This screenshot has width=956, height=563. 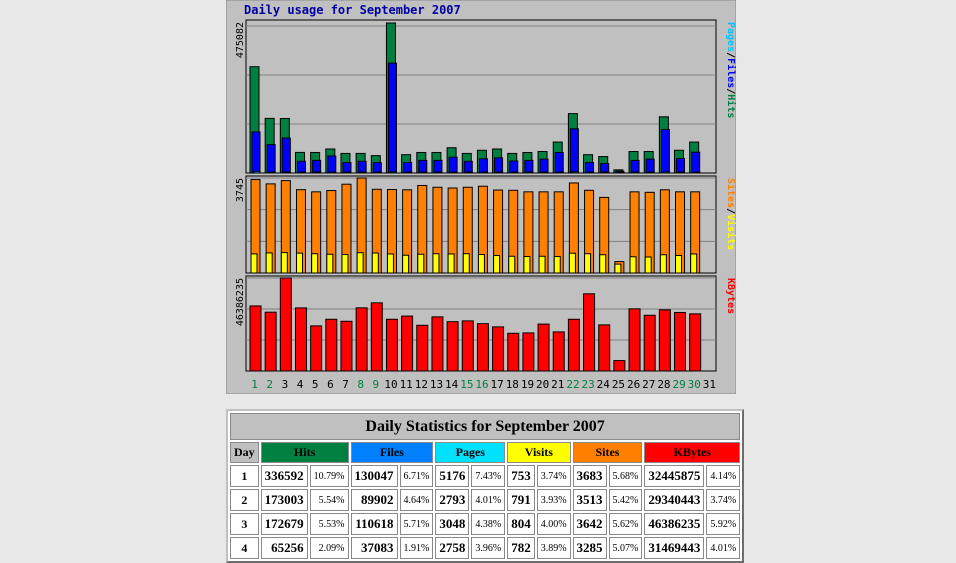 I want to click on day-tick-label: 19, so click(x=527, y=384).